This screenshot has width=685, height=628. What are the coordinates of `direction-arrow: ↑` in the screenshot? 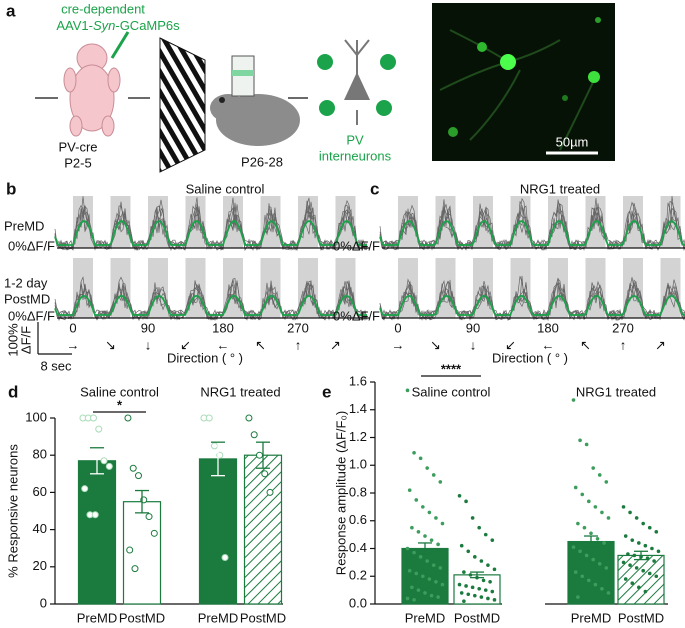 It's located at (623, 344).